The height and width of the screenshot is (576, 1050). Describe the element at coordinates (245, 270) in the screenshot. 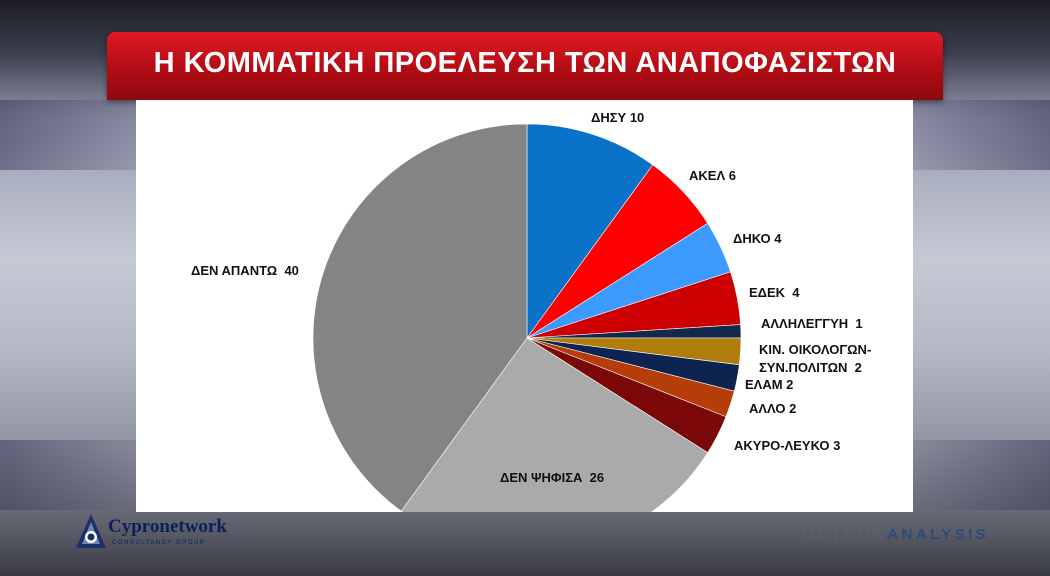

I see `slice-label-11: ΔΕΝ ΑΠΑΝΤΩ 40` at that location.